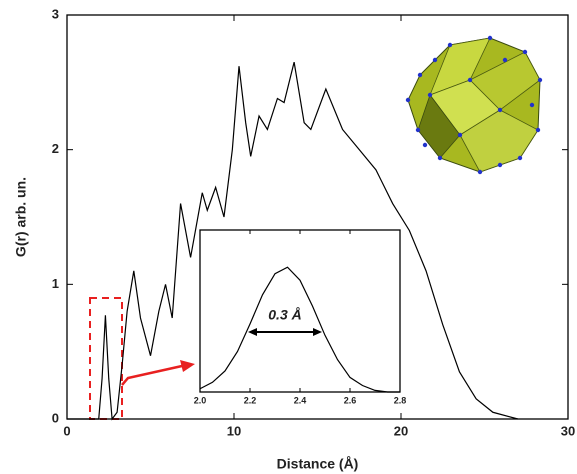 Image resolution: width=577 pixels, height=474 pixels. I want to click on x-tick-label: 2.8, so click(400, 400).